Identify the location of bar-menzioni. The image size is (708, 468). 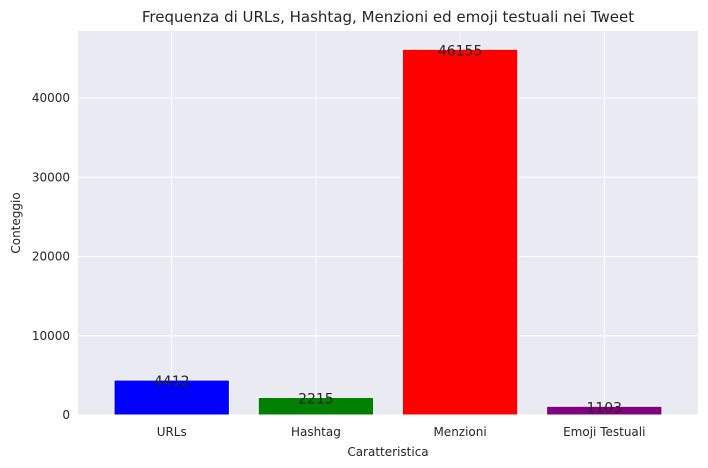
(460, 232).